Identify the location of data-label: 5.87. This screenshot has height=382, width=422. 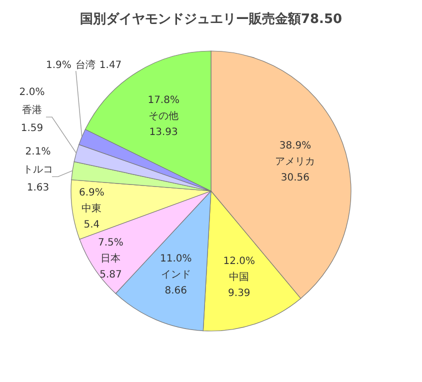
(111, 275).